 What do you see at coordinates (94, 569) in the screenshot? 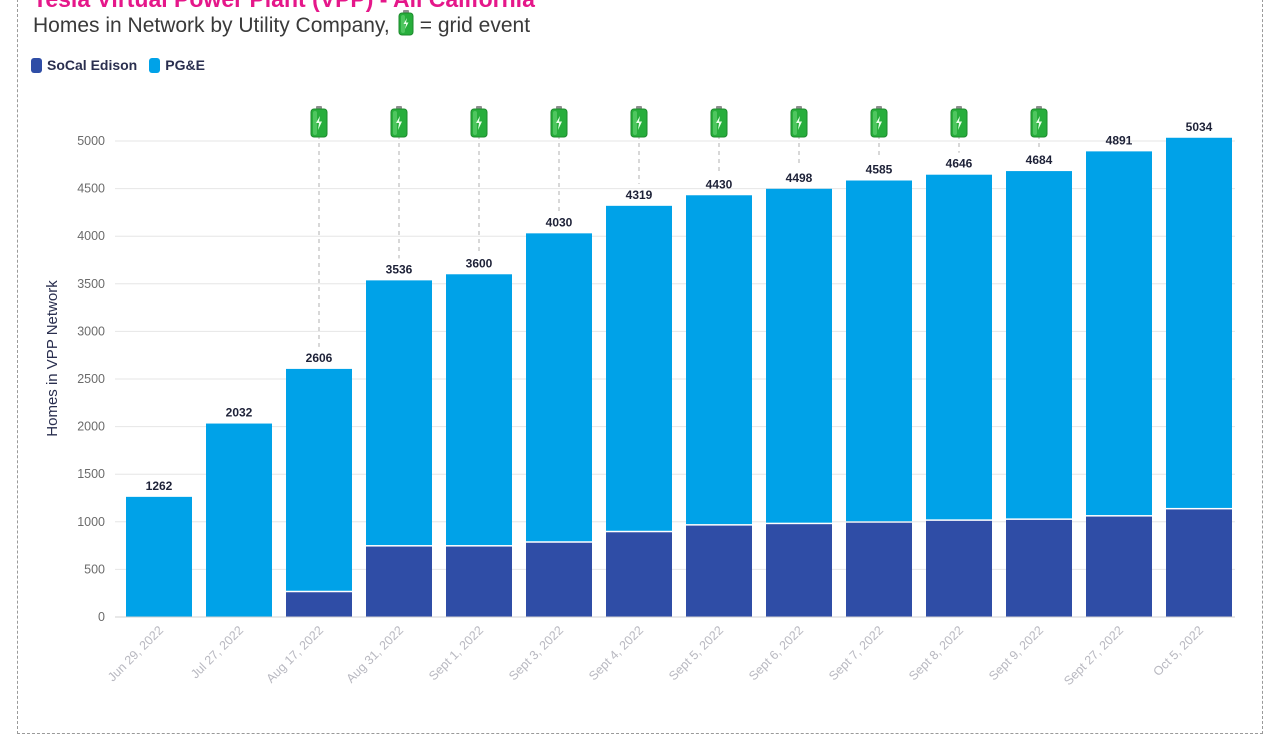
I see `y-tick-label: 500` at bounding box center [94, 569].